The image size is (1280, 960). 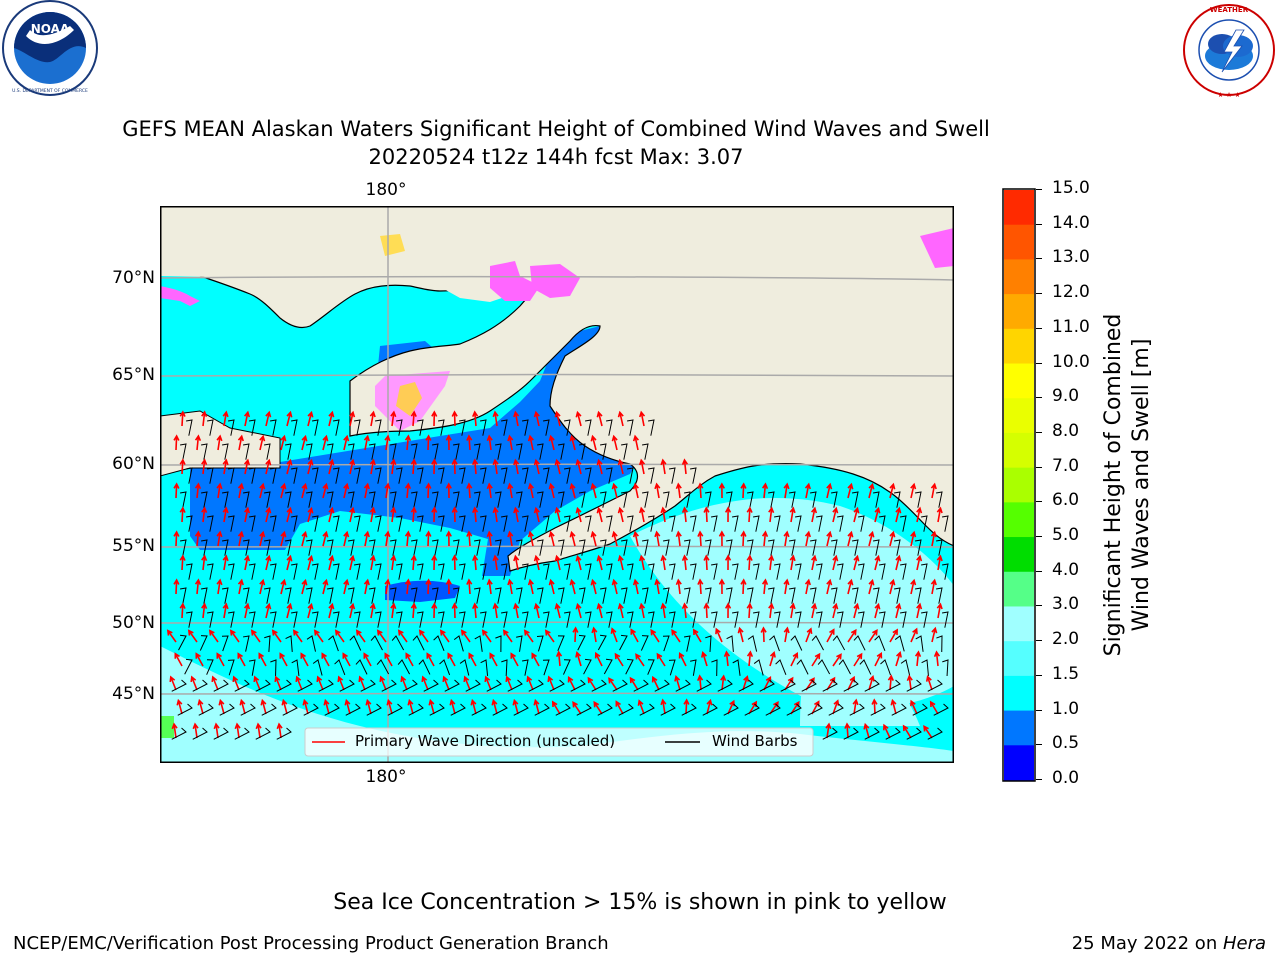 I want to click on colorbar-tick-label: 0.0, so click(x=1066, y=778).